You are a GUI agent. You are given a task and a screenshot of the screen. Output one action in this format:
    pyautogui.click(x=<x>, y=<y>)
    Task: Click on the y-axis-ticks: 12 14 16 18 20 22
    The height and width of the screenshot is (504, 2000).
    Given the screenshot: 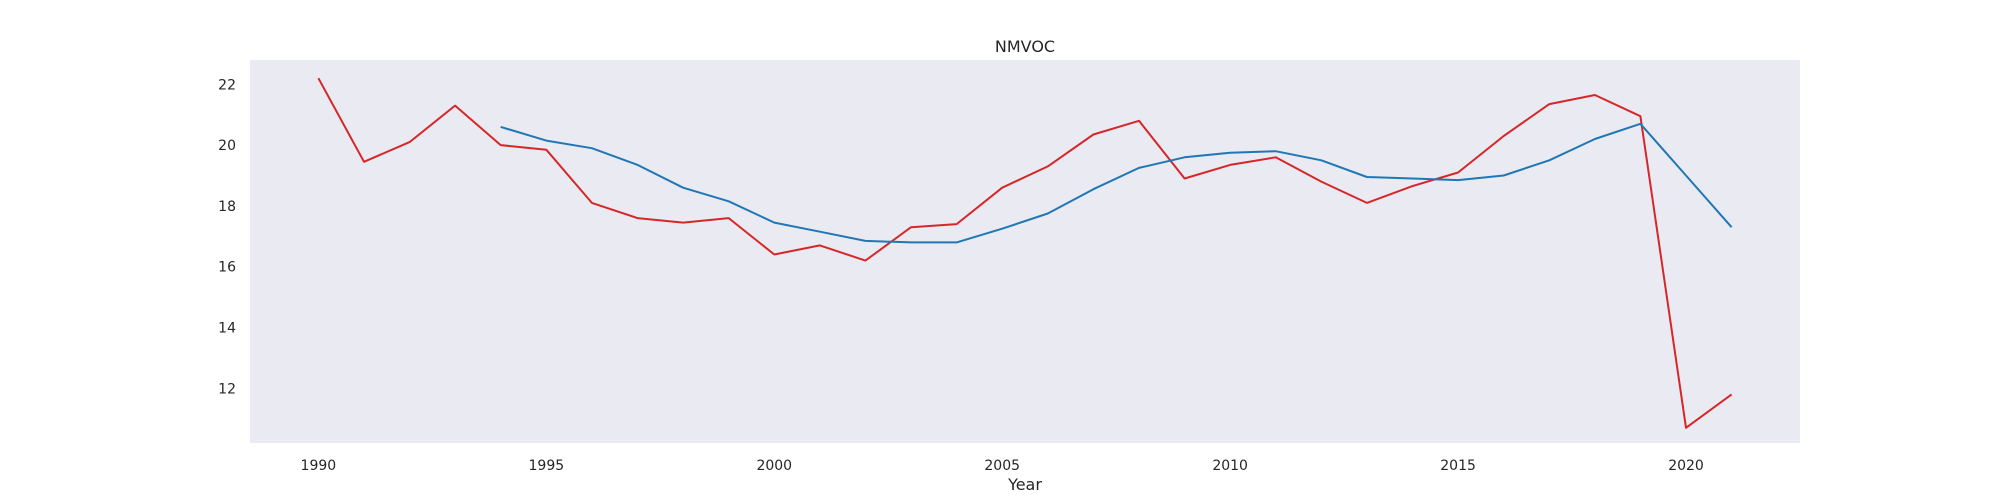 What is the action you would take?
    pyautogui.click(x=227, y=237)
    